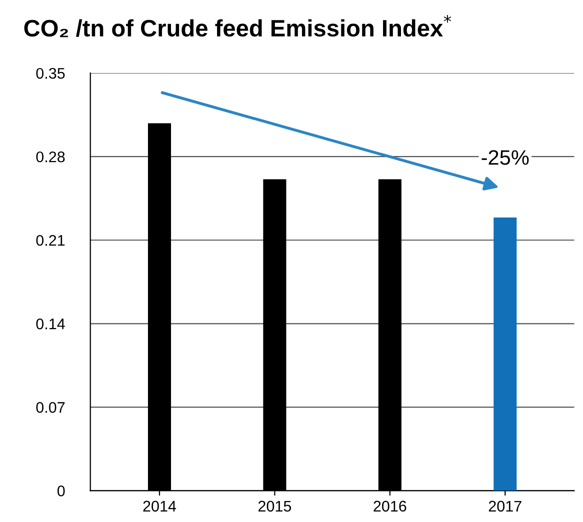 This screenshot has width=583, height=522. Describe the element at coordinates (50, 156) in the screenshot. I see `y-tick-label: 0.28` at that location.